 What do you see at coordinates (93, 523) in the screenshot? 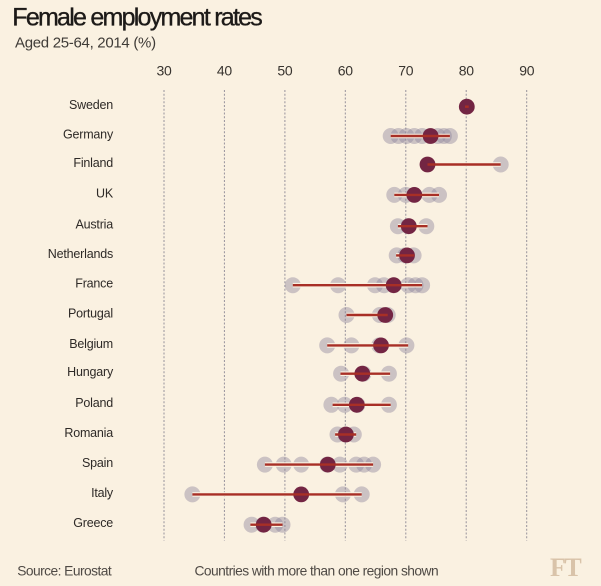
I see `svg-text: Greece` at bounding box center [93, 523].